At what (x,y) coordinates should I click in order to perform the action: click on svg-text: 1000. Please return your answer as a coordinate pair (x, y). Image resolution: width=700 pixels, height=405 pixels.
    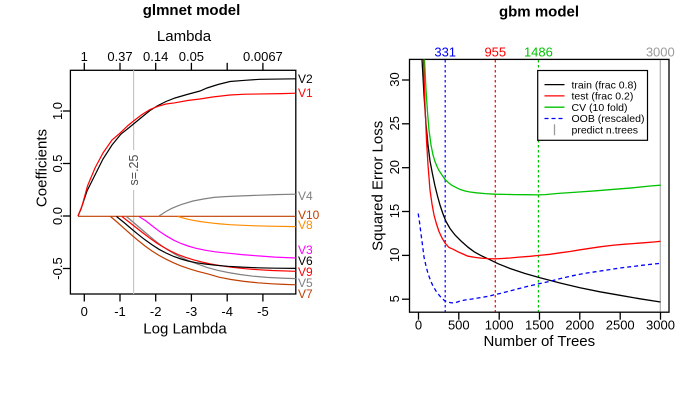
    Looking at the image, I should click on (499, 325).